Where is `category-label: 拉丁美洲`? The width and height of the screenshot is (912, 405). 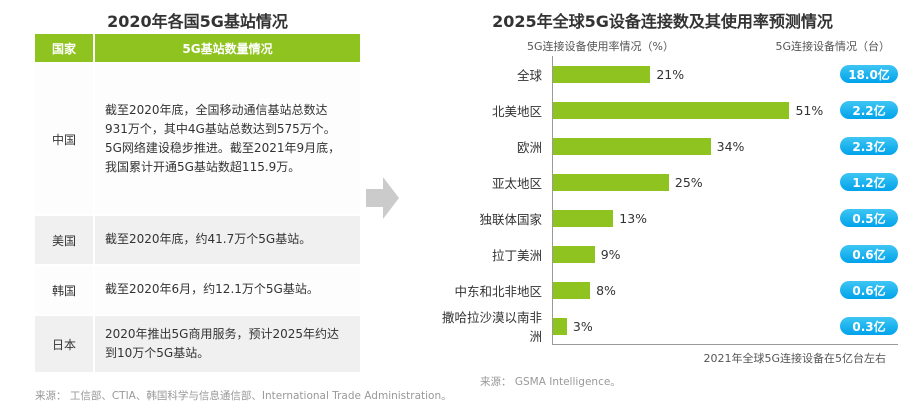 category-label: 拉丁美洲 is located at coordinates (516, 255).